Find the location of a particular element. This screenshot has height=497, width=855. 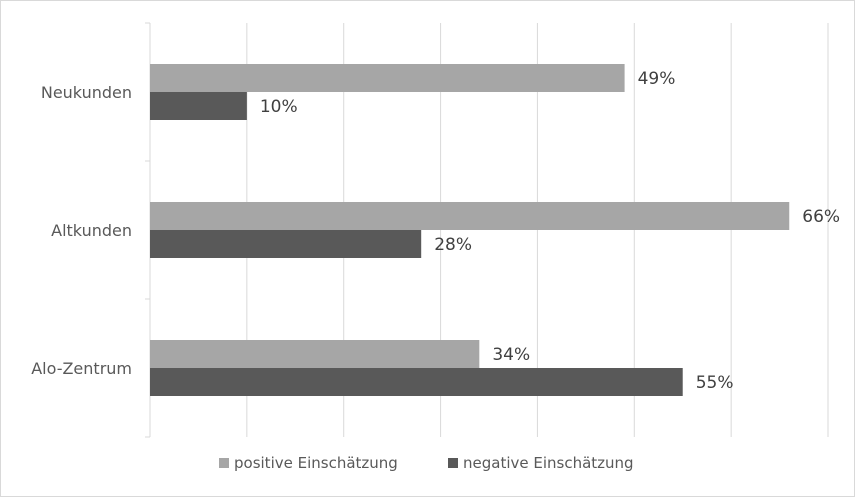

data-label: 49% is located at coordinates (657, 79).